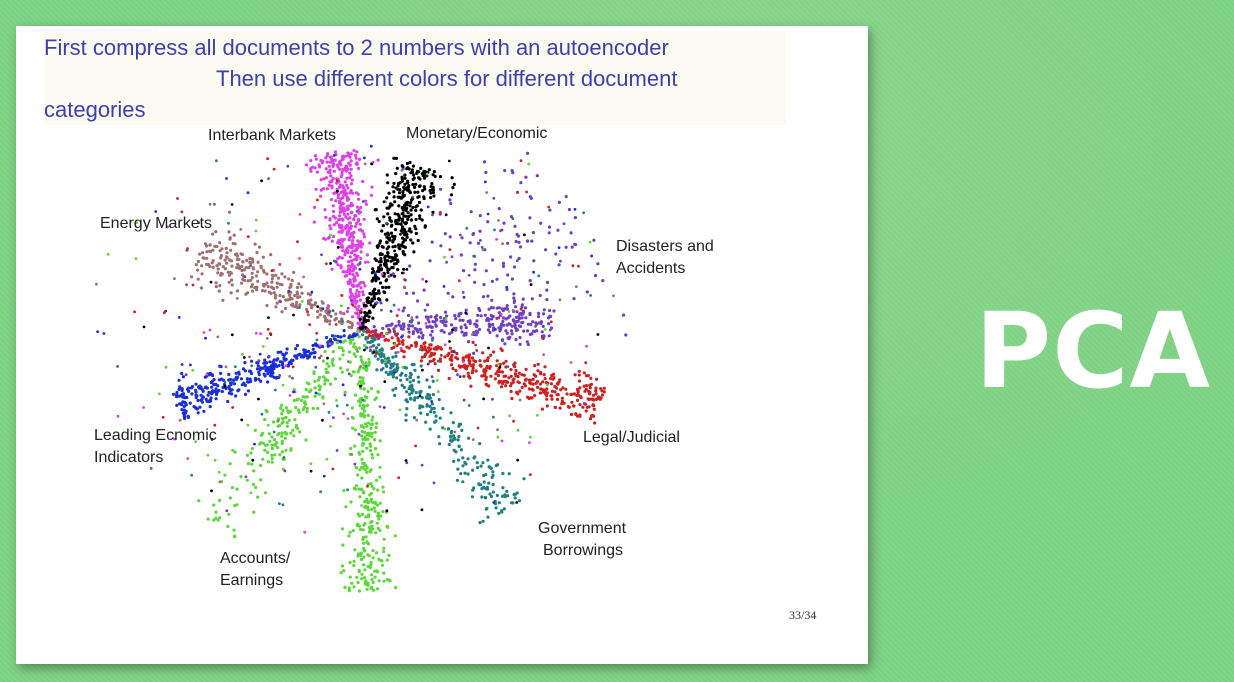  Describe the element at coordinates (584, 539) in the screenshot. I see `label-government-borrowings: Government Borrowings` at that location.